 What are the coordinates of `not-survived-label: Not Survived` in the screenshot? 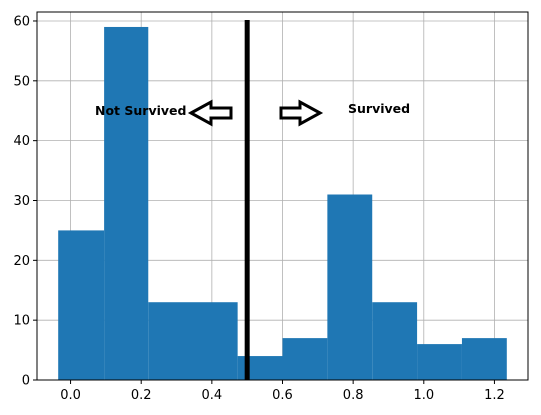 It's located at (140, 110).